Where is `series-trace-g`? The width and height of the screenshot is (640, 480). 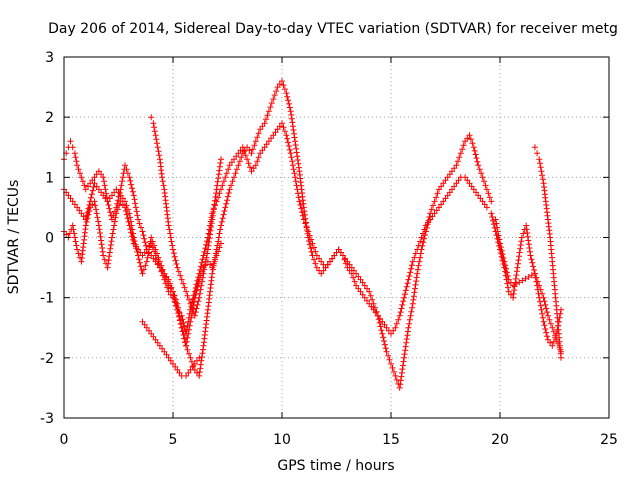
series-trace-g is located at coordinates (547, 252).